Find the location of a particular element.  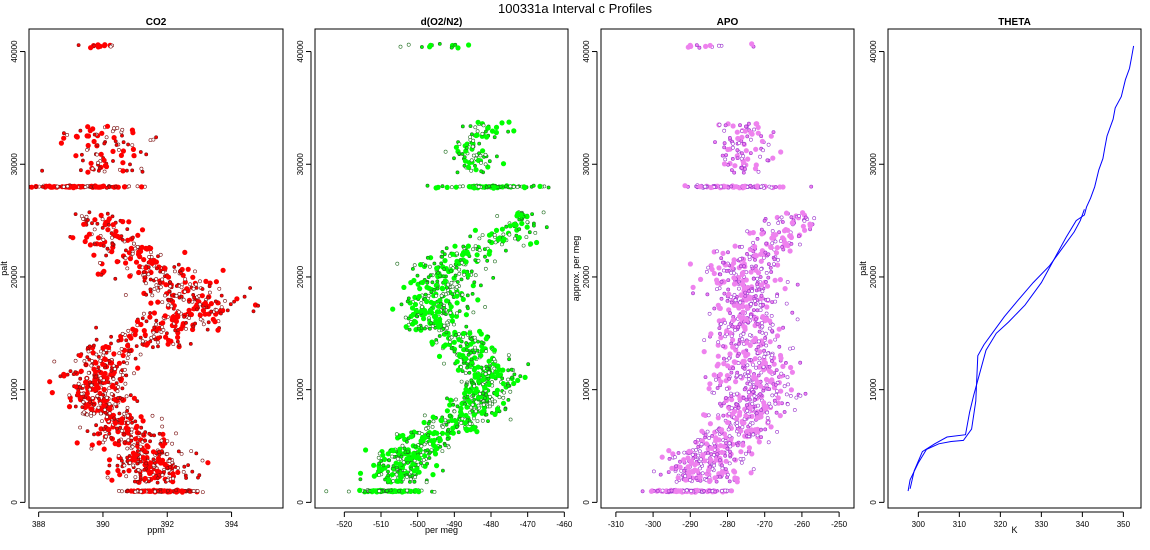

y-axis-label: palt is located at coordinates (4, 268).